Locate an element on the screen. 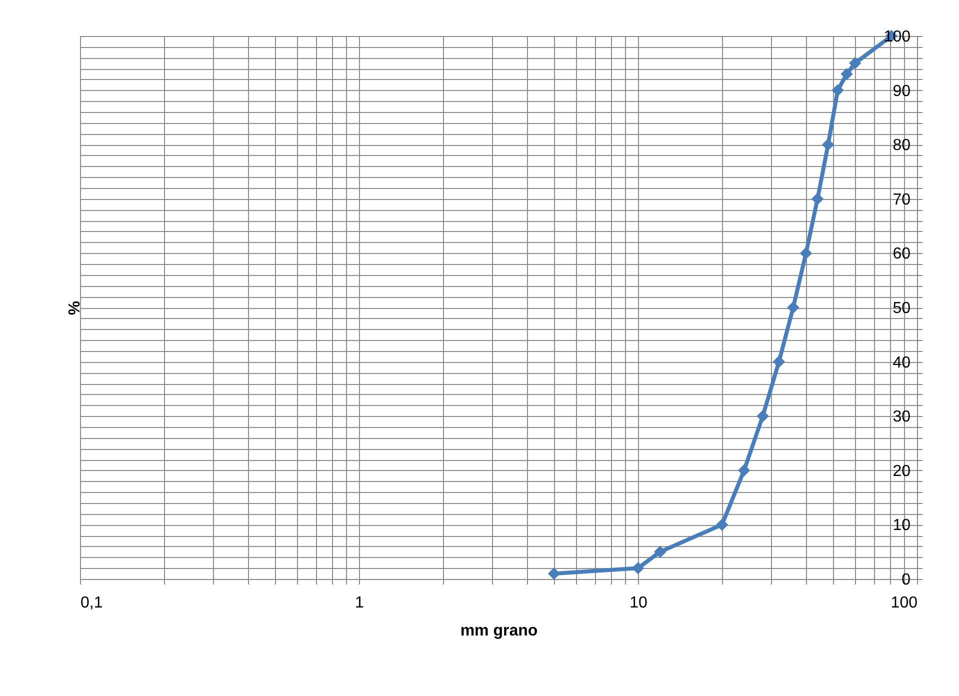 The height and width of the screenshot is (696, 959). y-tick-label: 90 is located at coordinates (901, 91).